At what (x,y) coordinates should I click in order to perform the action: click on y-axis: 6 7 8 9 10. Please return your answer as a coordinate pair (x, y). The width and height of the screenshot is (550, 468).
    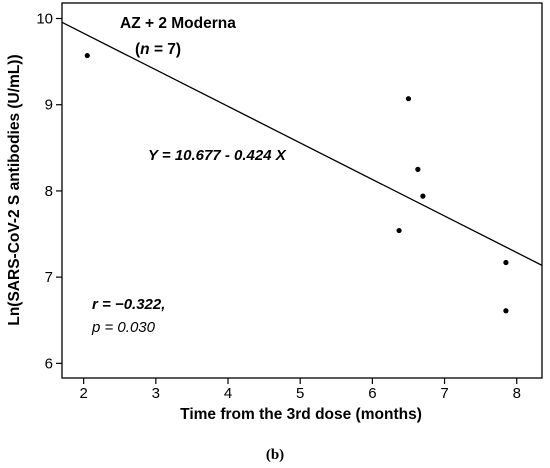
    Looking at the image, I should click on (49, 191).